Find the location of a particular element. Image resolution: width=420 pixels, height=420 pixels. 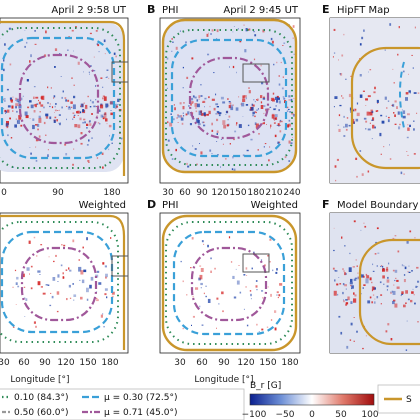

panel-d-xtick: 120 is located at coordinates (245, 363).